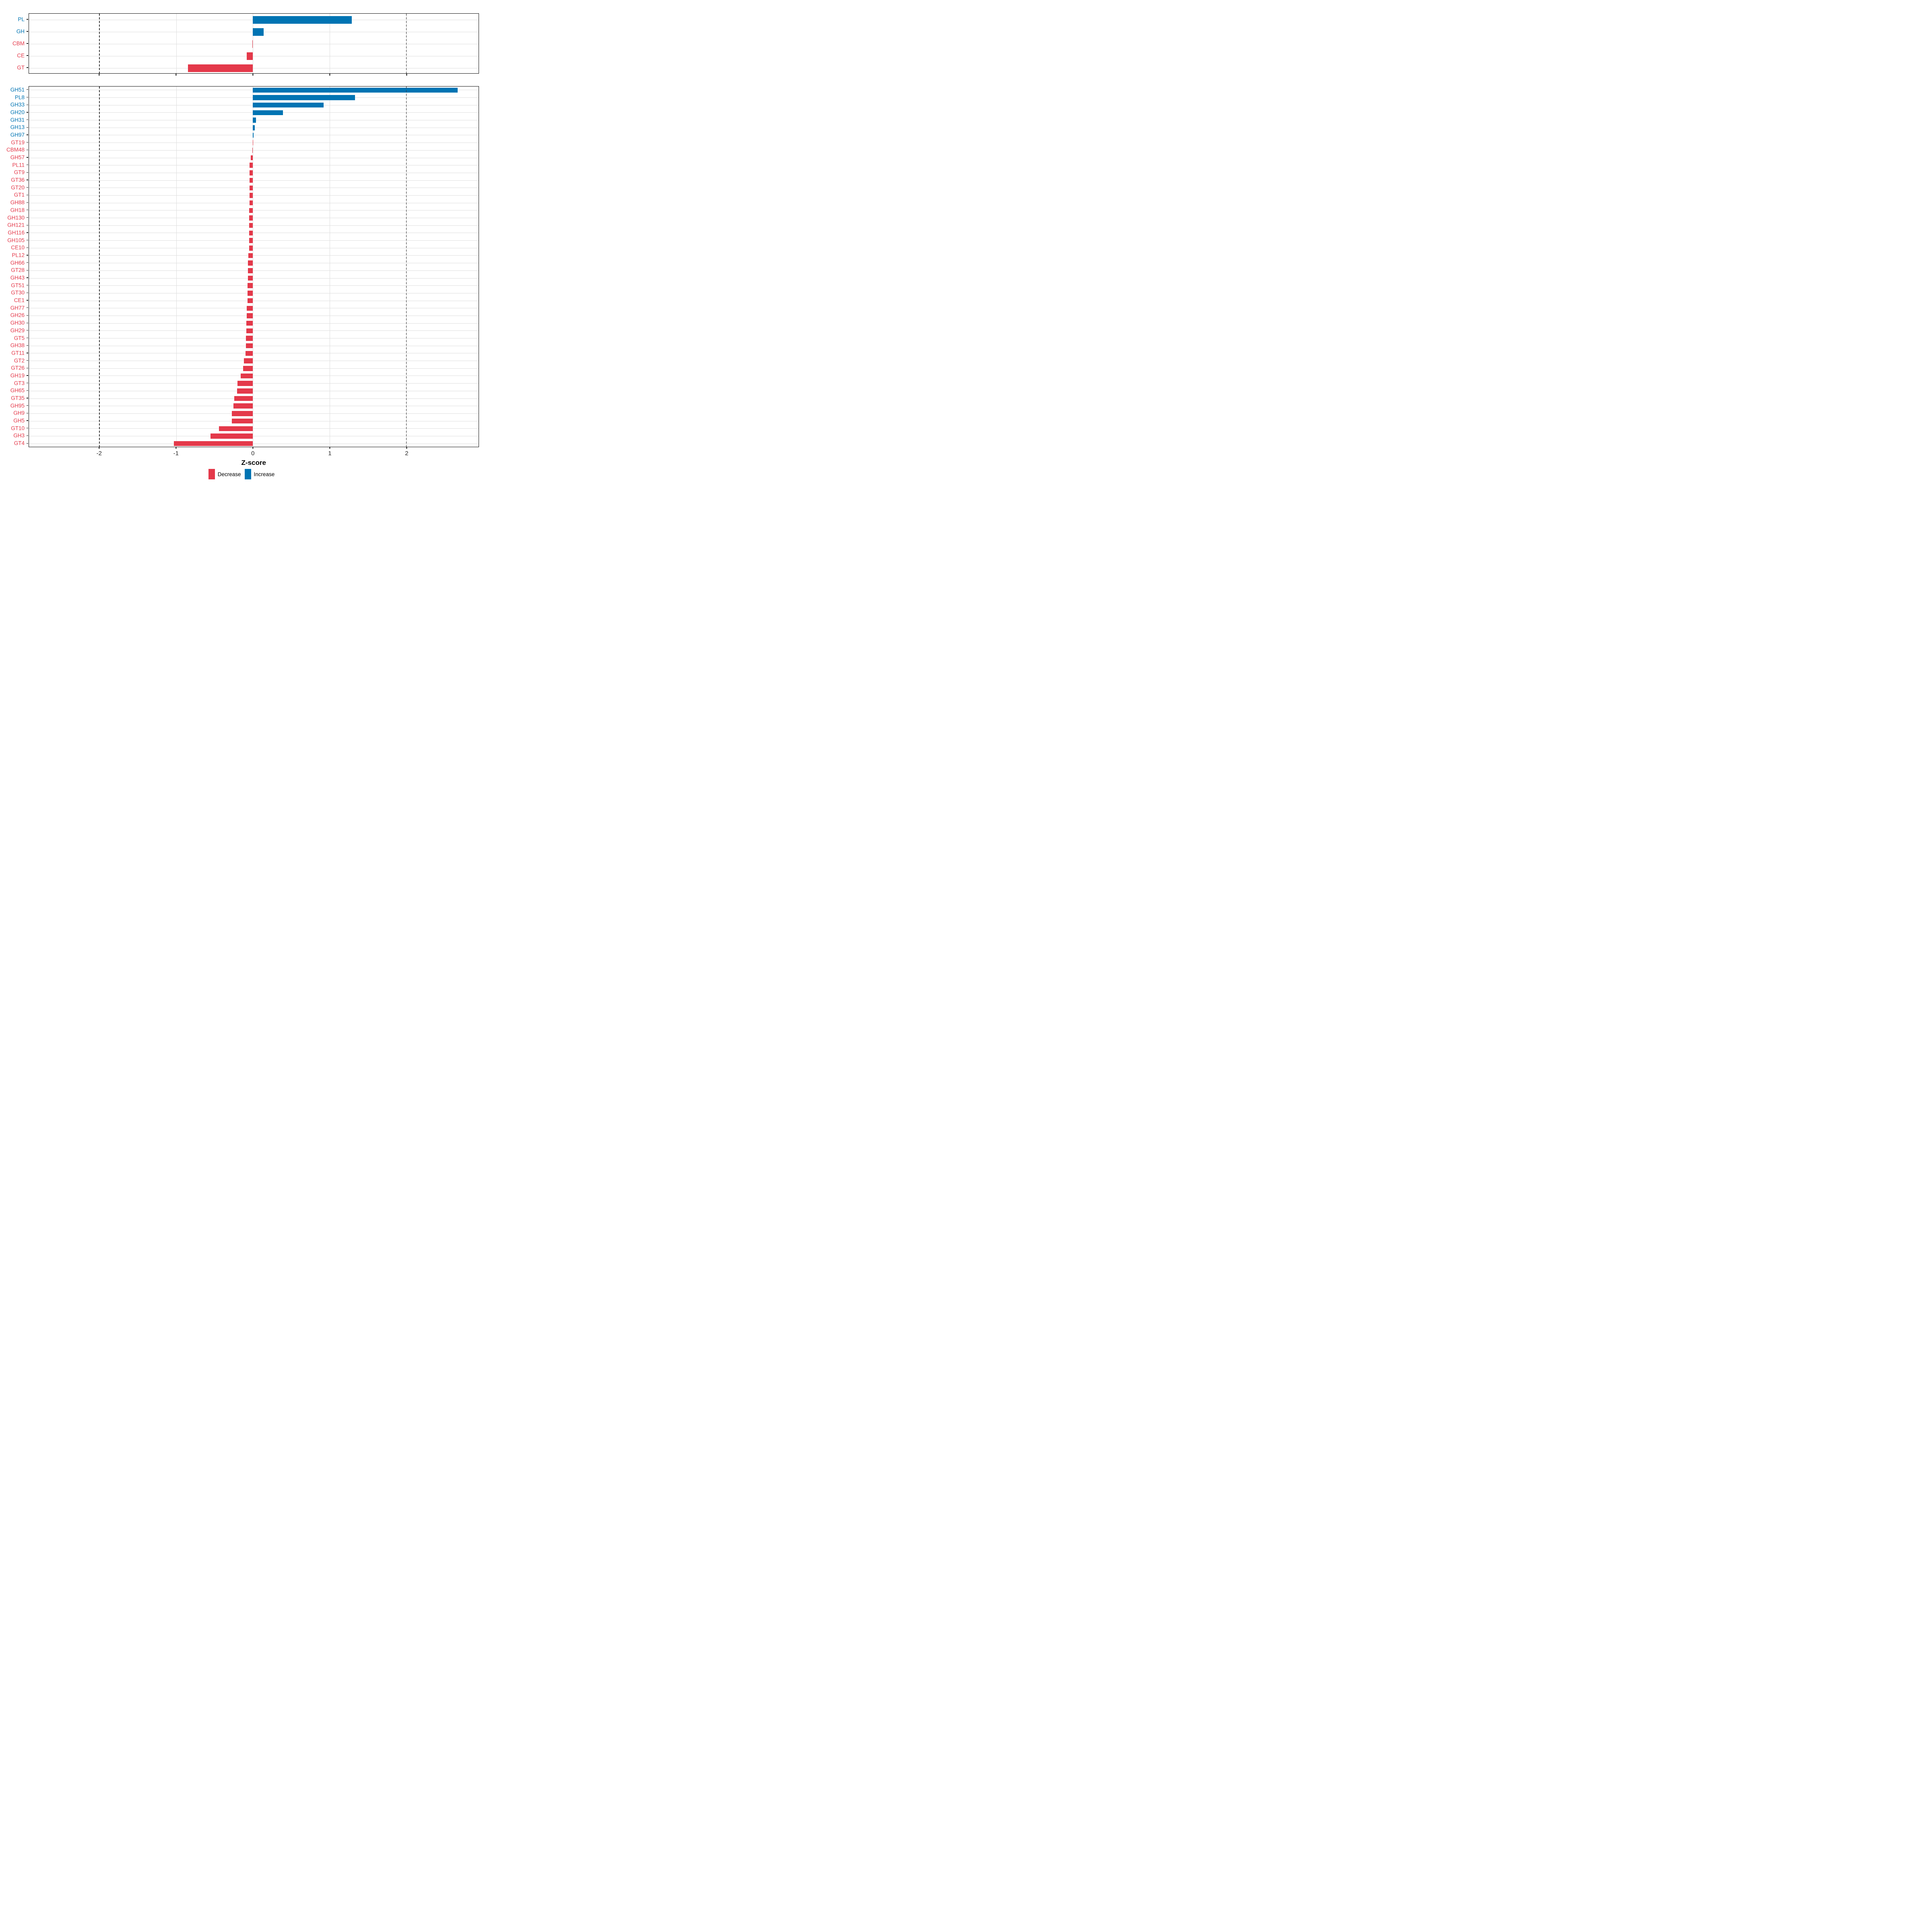 Image resolution: width=1932 pixels, height=1932 pixels. Describe the element at coordinates (251, 218) in the screenshot. I see `bar-GH130` at that location.